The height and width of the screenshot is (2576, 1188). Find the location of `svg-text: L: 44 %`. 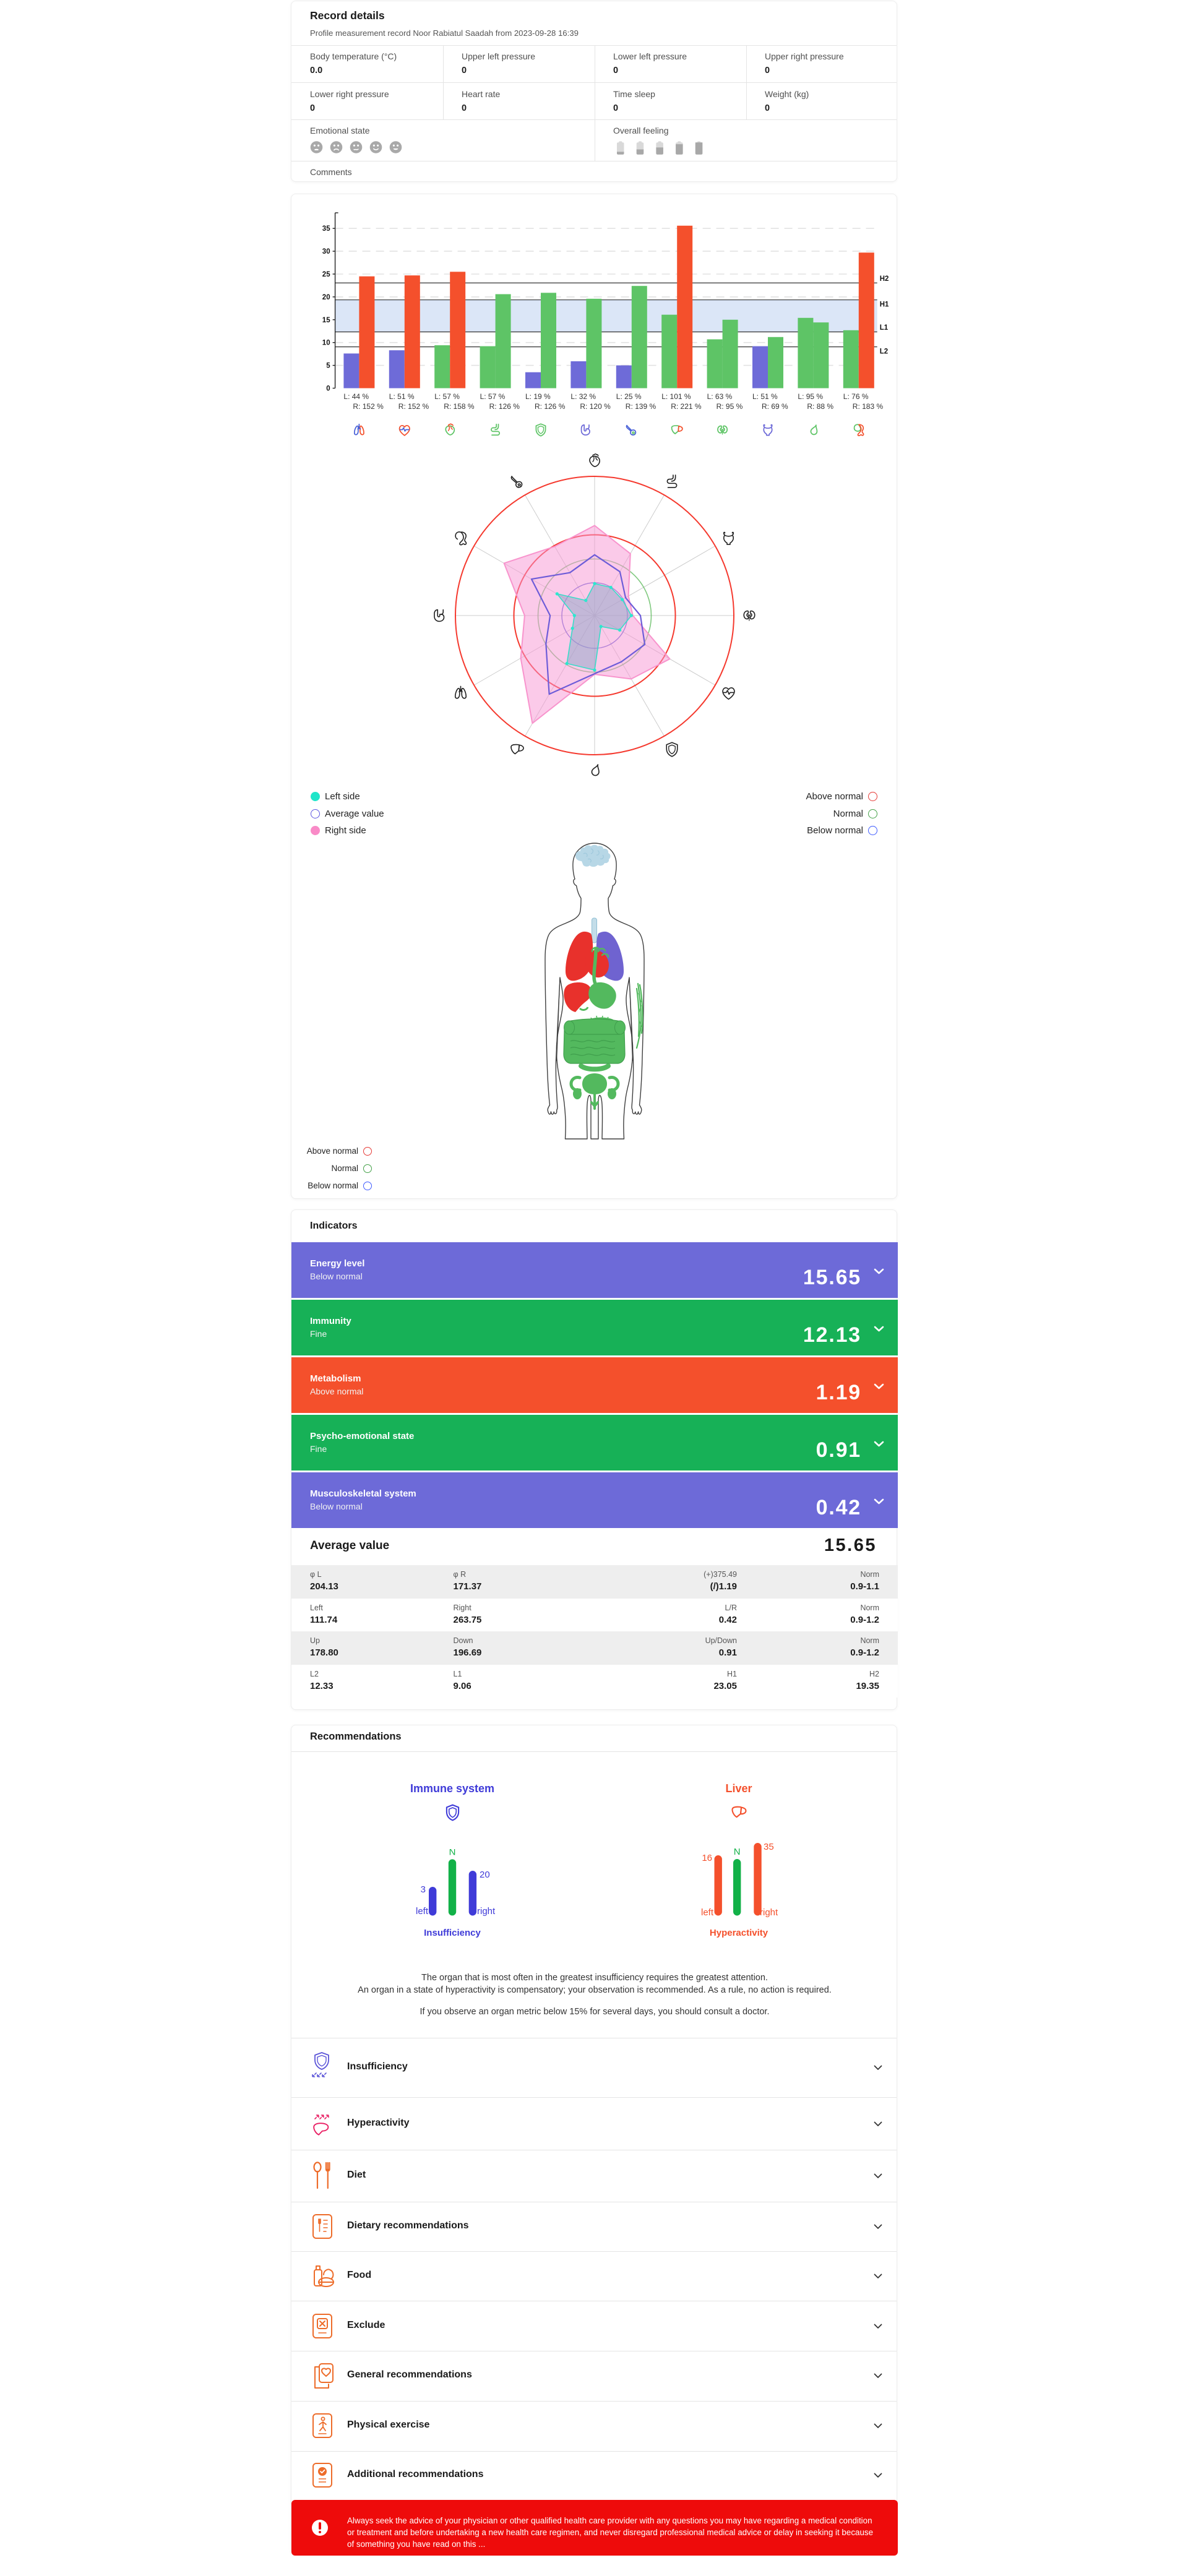

svg-text: L: 44 % is located at coordinates (356, 396).